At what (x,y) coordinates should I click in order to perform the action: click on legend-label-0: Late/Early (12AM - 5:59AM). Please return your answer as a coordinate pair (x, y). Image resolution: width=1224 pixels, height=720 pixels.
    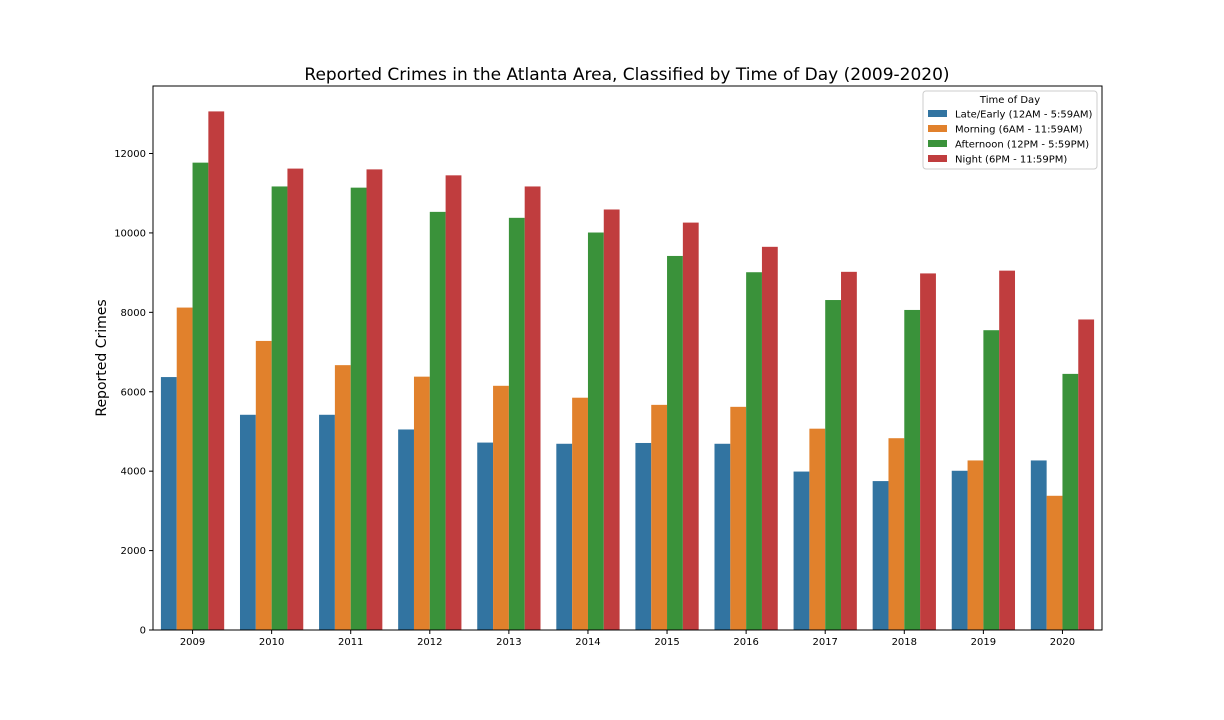
    Looking at the image, I should click on (1024, 115).